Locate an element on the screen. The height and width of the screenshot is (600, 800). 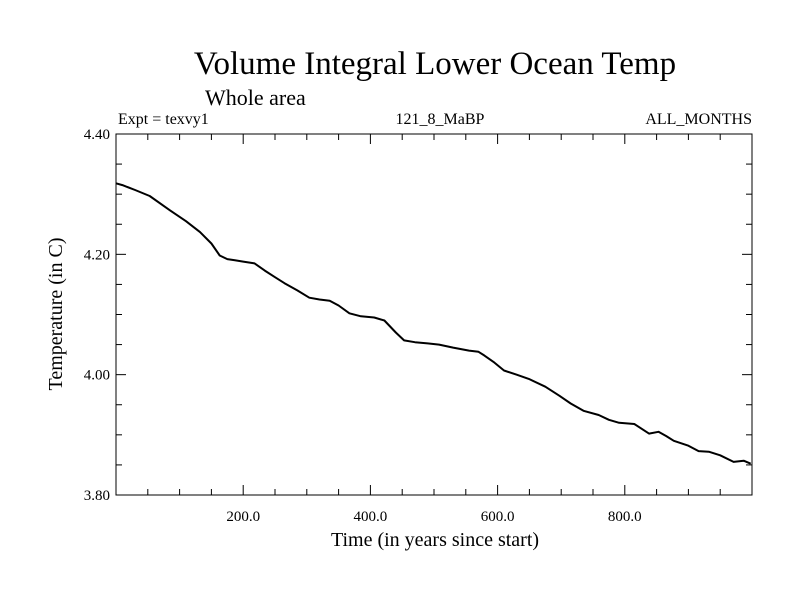
y-axis-label: Temperature (in C) is located at coordinates (56, 314).